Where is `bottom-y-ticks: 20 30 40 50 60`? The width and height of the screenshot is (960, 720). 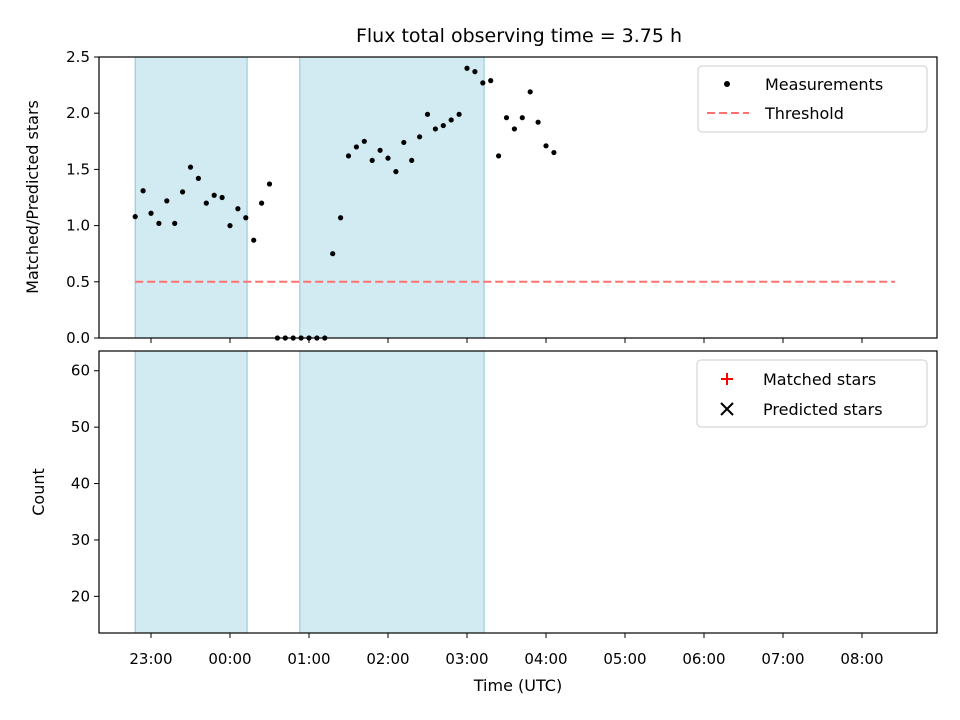
bottom-y-ticks: 20 30 40 50 60 is located at coordinates (85, 483).